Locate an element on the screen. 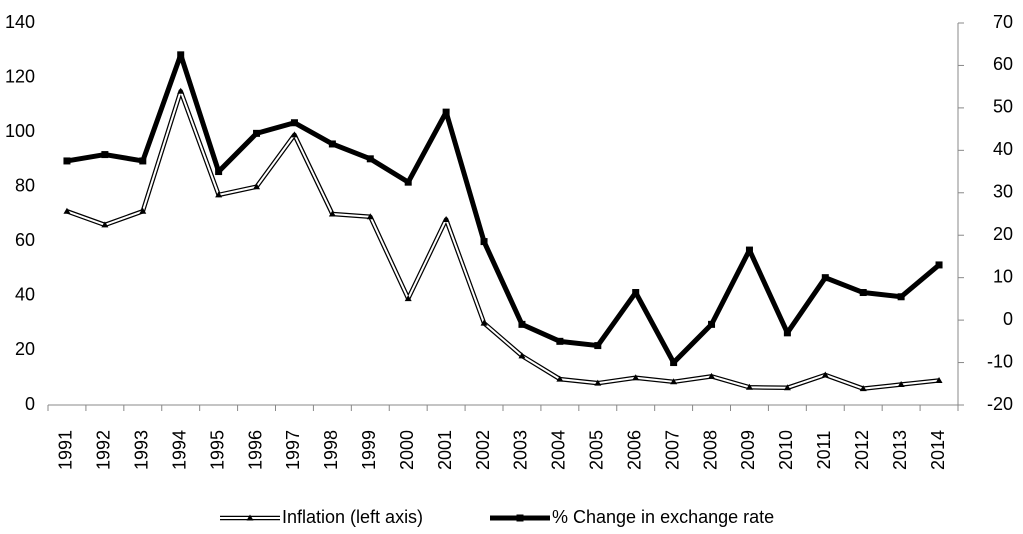 The width and height of the screenshot is (1023, 534). x-tick-label: 1991 is located at coordinates (66, 450).